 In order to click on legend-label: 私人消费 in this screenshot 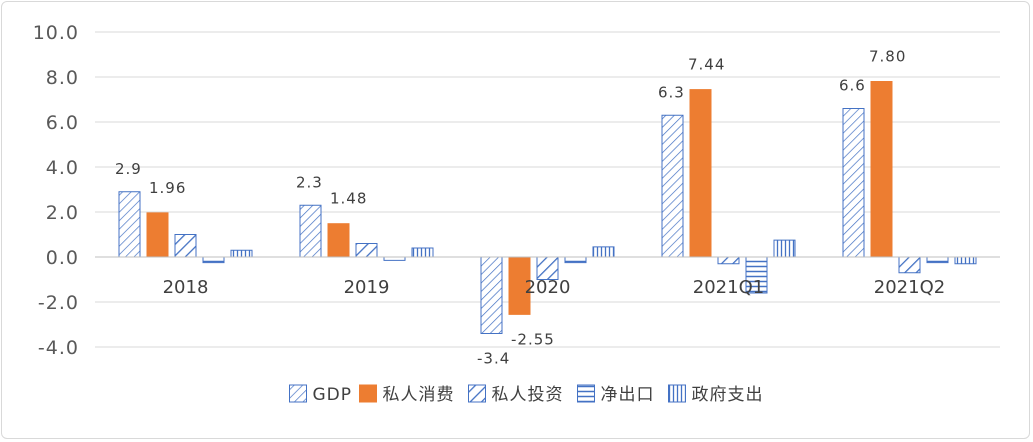, I will do `click(419, 395)`.